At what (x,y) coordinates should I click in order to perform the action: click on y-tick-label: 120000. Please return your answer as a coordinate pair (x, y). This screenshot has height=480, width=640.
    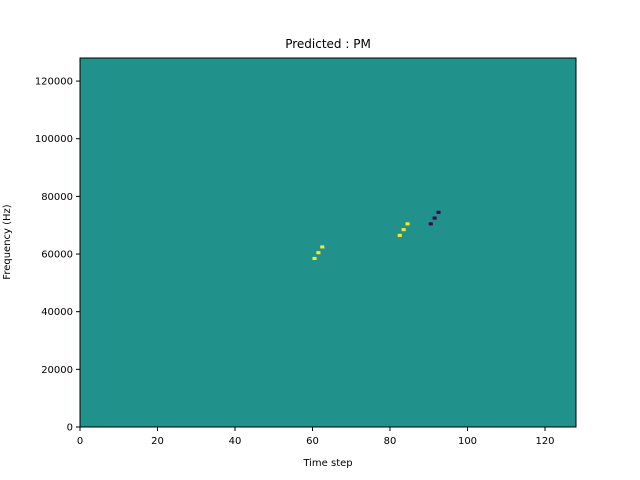
    Looking at the image, I should click on (54, 82).